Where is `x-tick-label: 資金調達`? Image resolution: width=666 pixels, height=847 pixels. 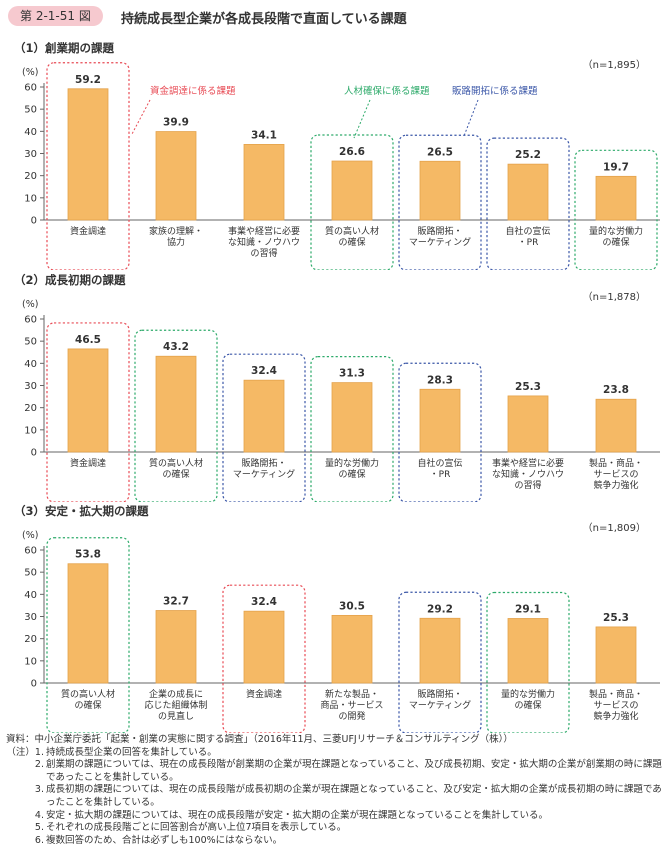 x-tick-label: 資金調達 is located at coordinates (264, 694).